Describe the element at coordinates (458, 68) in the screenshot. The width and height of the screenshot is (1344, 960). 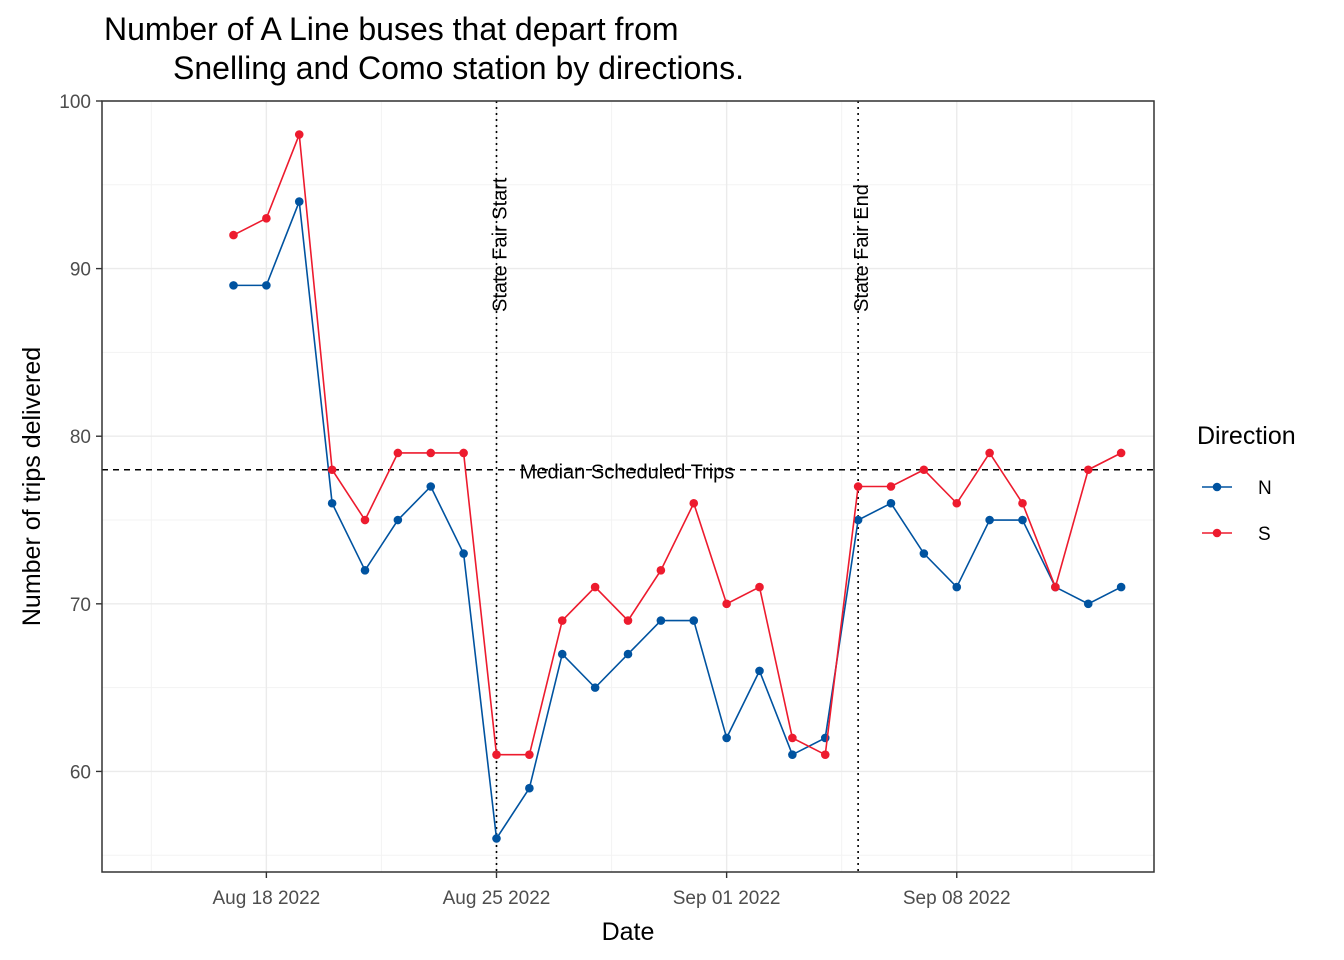
I see `chart-title-line2: Snelling and Como station by directions.` at that location.